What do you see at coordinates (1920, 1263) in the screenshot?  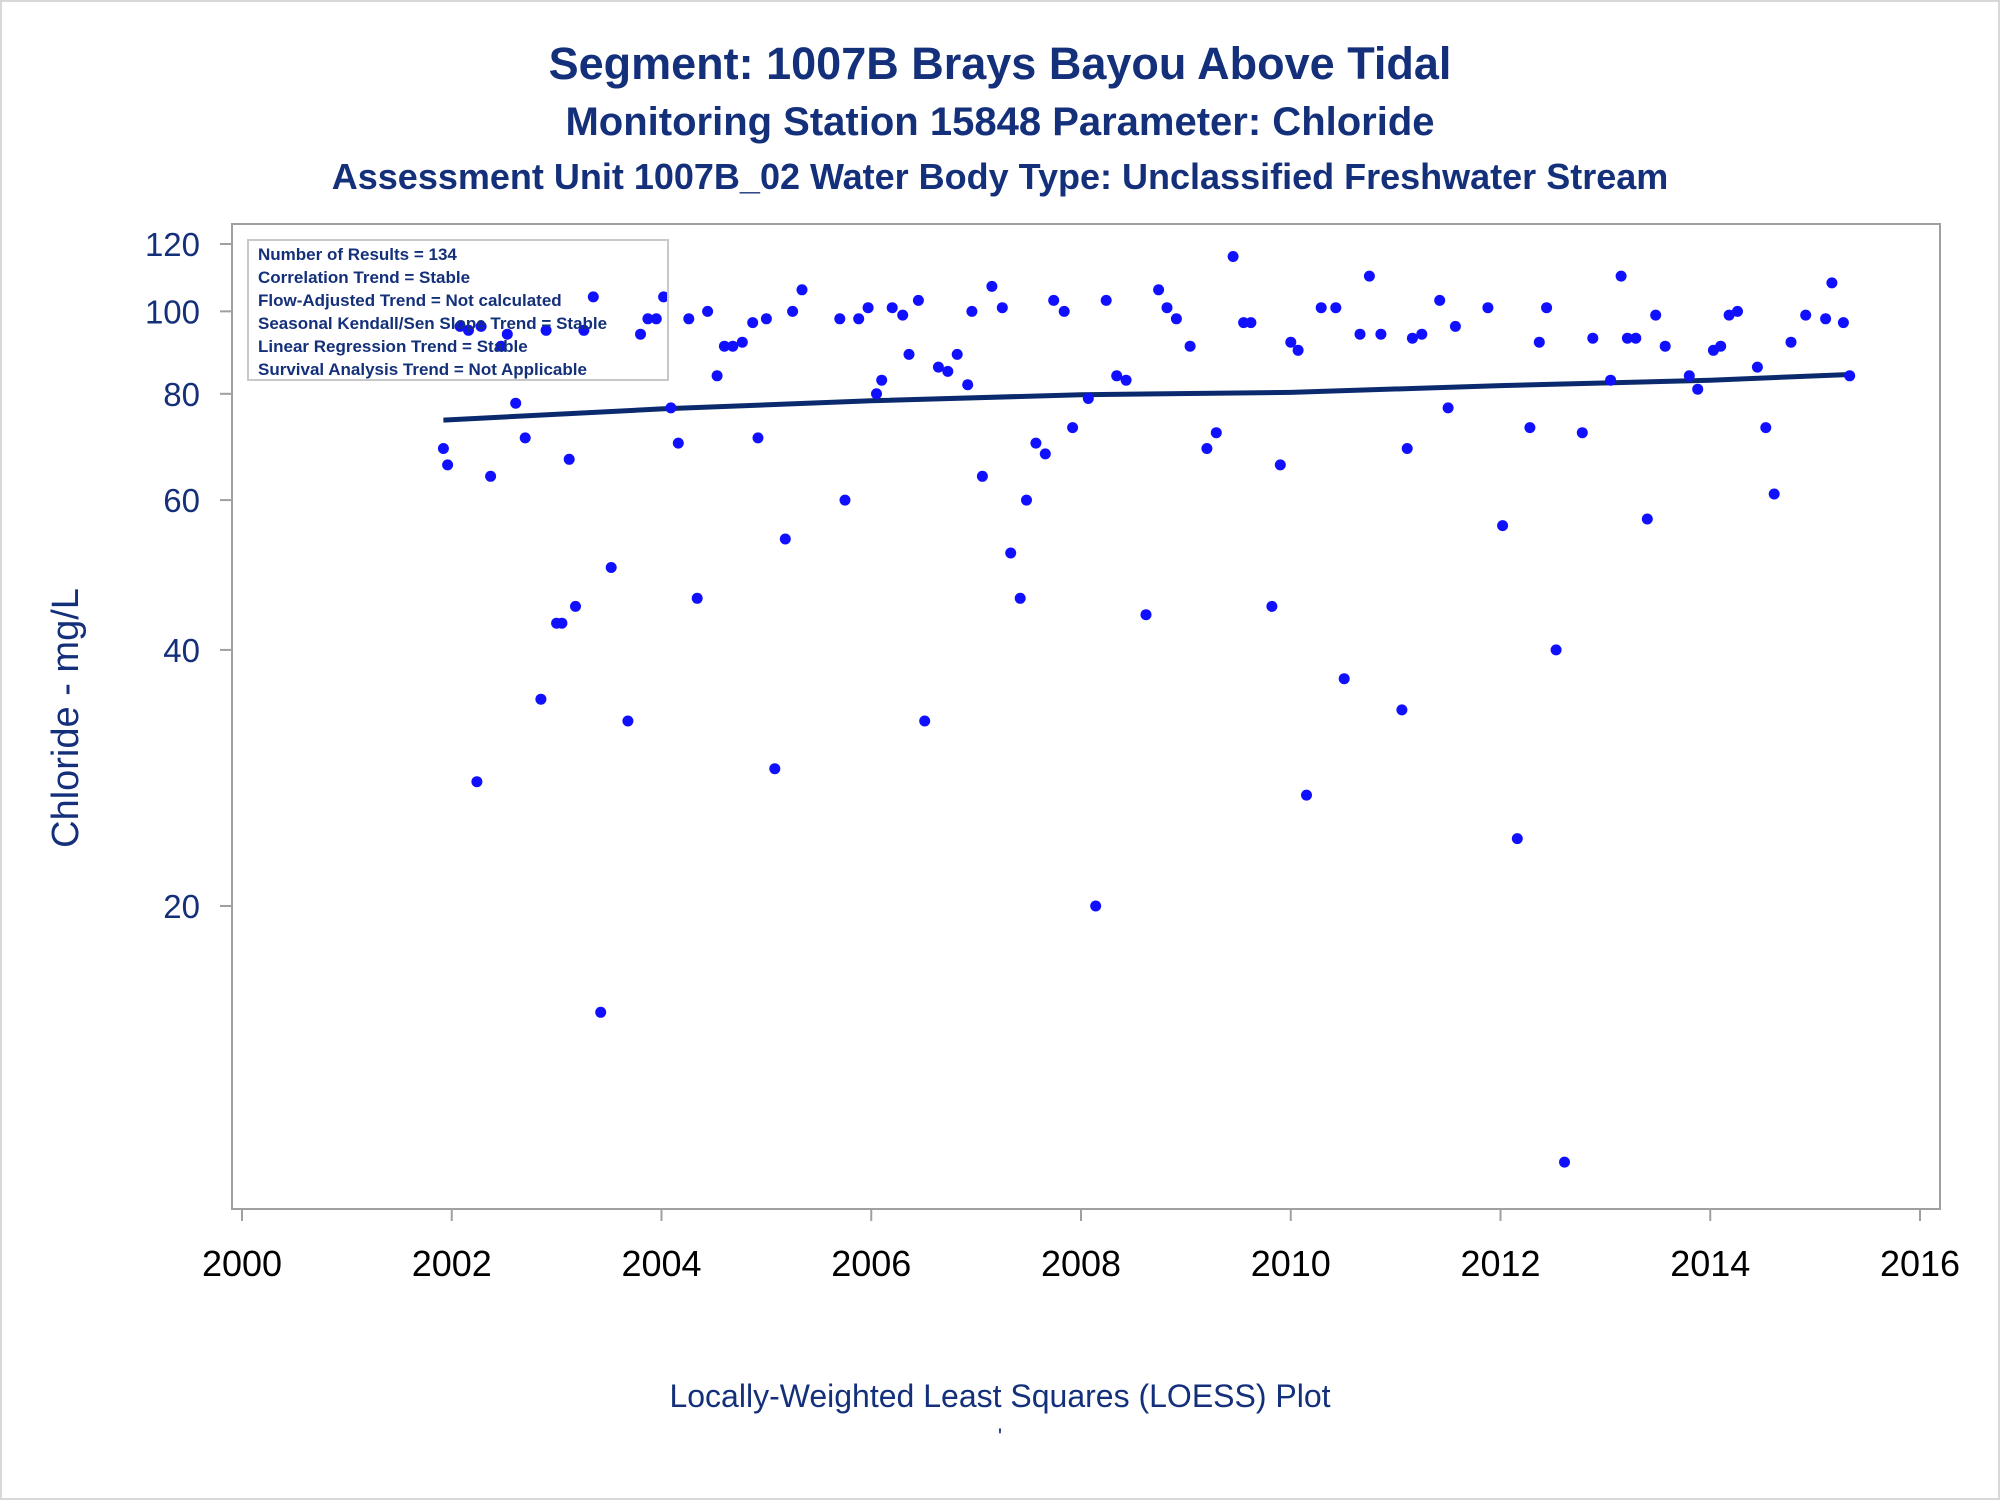 I see `x-tick-label: 2016` at bounding box center [1920, 1263].